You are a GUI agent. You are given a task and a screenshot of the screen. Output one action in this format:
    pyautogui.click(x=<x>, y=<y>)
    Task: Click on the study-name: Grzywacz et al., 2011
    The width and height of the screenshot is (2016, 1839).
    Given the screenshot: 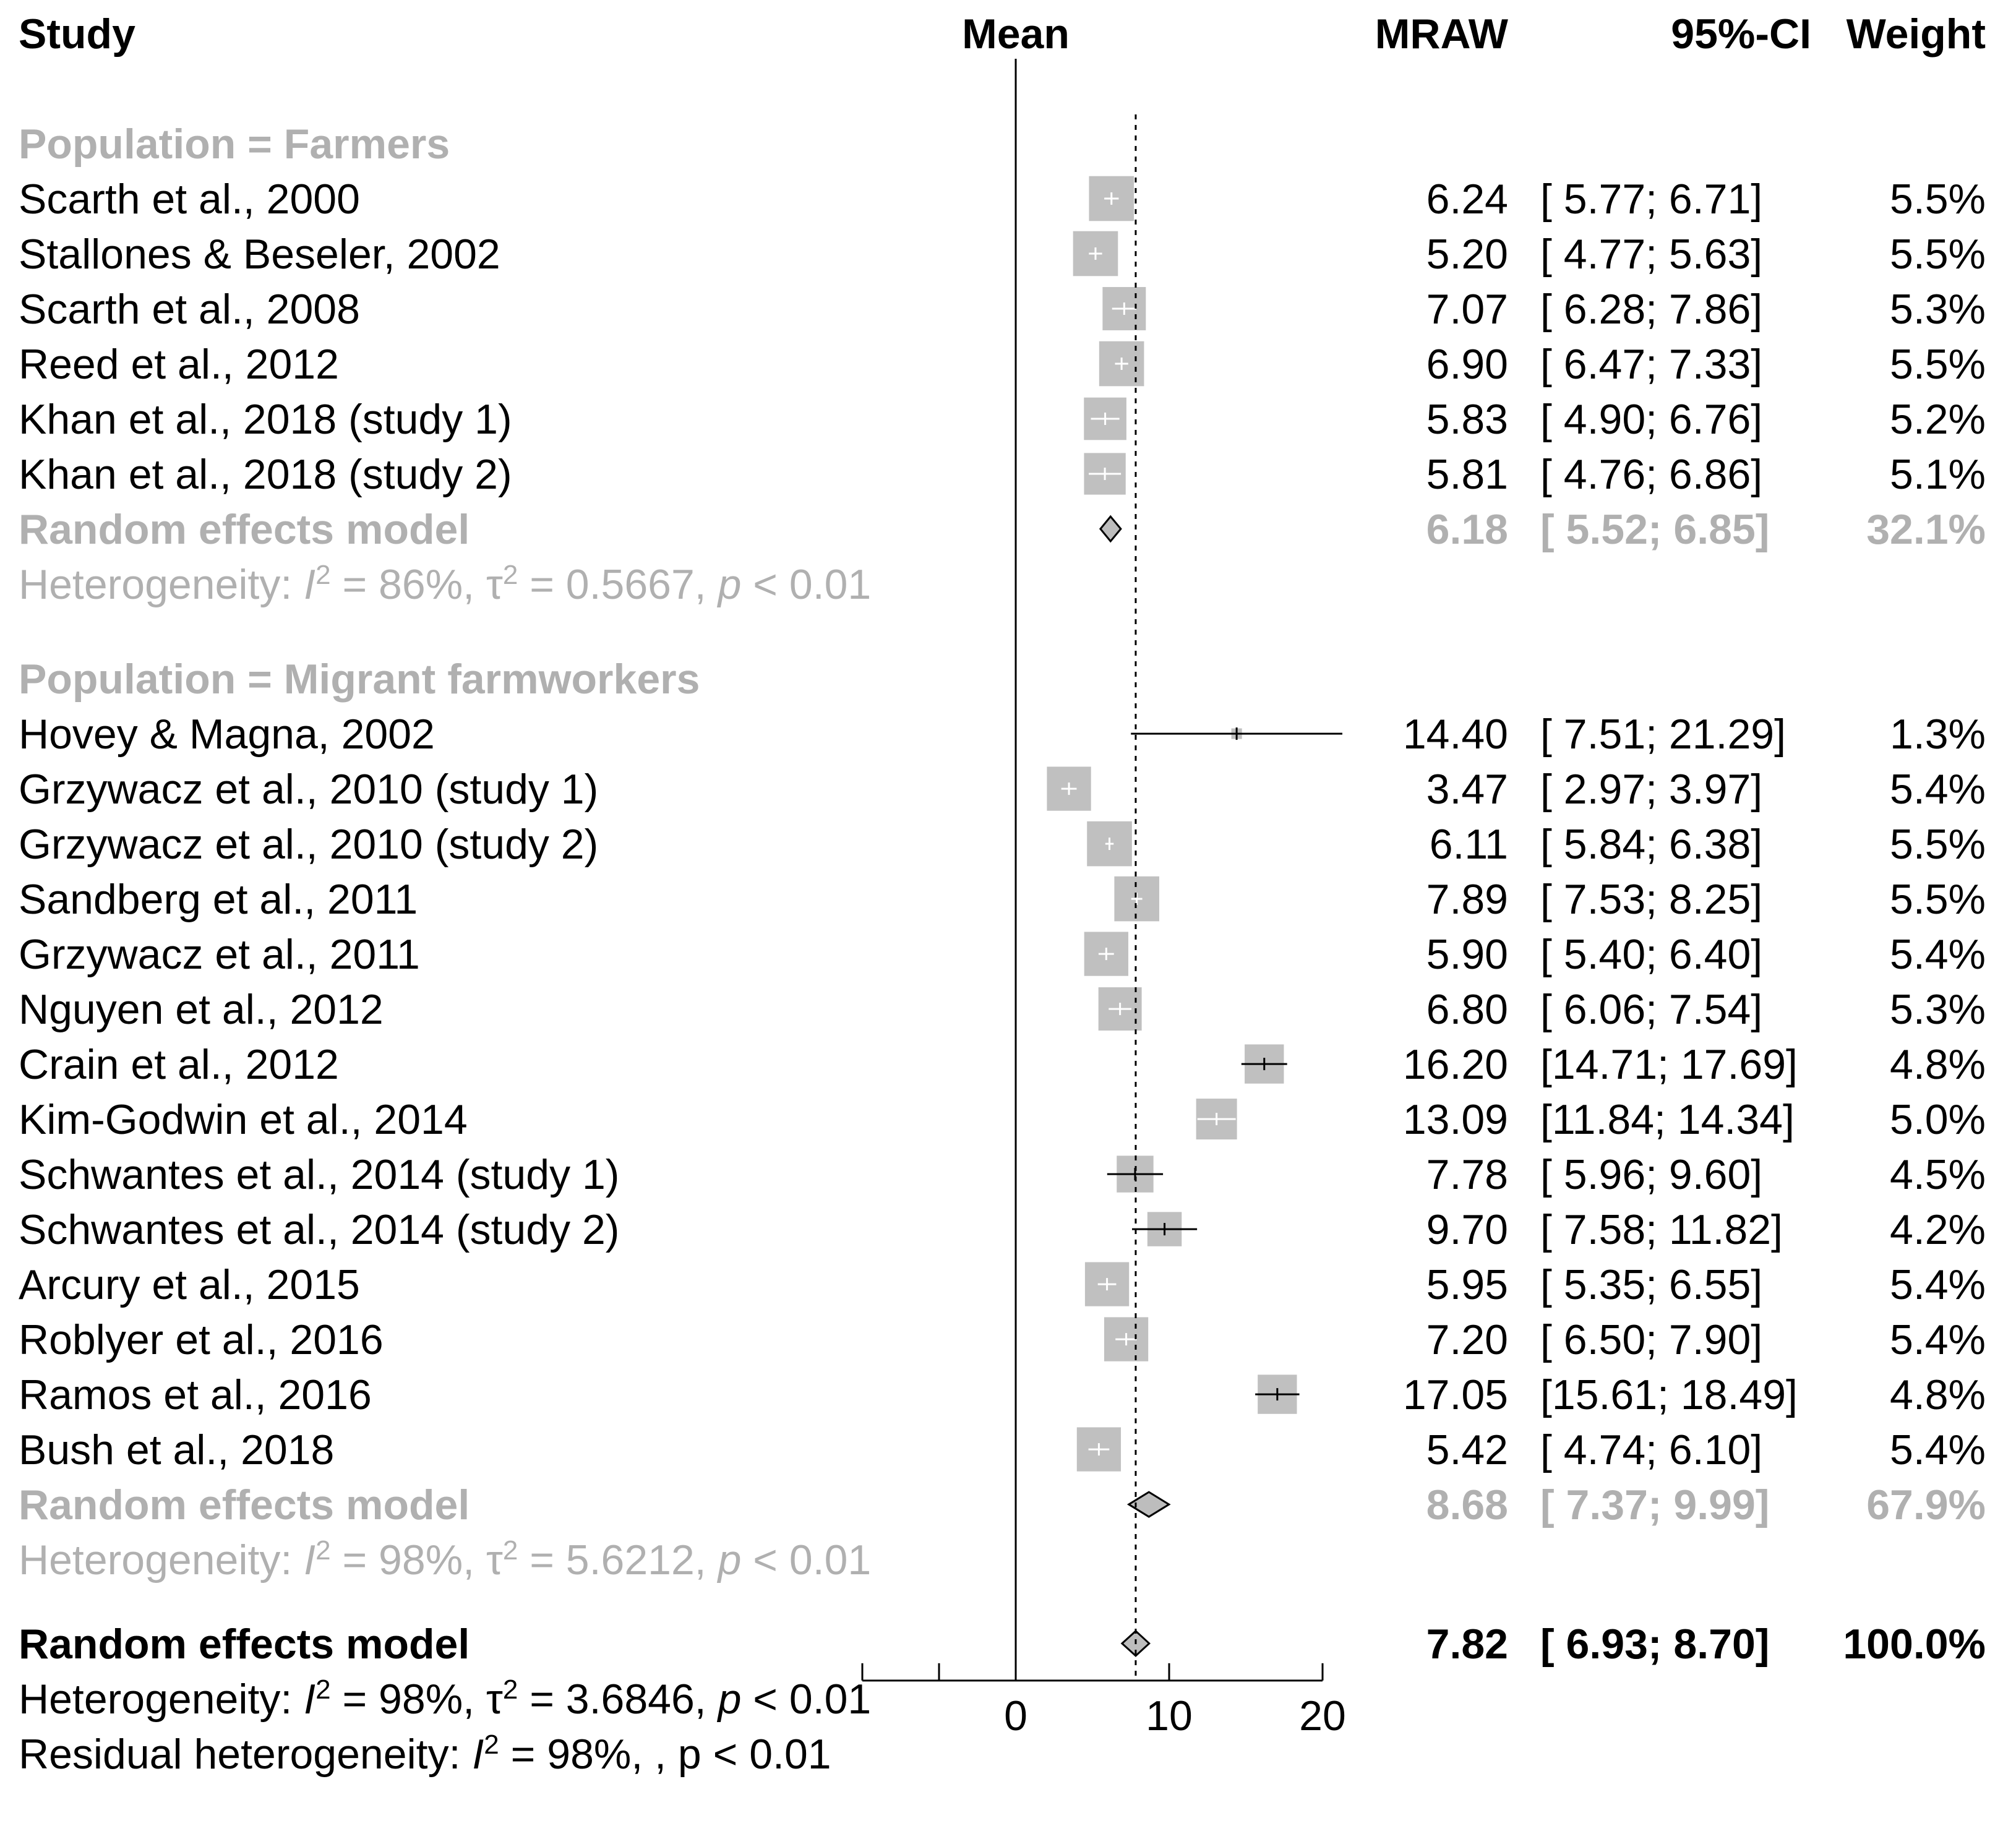 What is the action you would take?
    pyautogui.click(x=219, y=955)
    